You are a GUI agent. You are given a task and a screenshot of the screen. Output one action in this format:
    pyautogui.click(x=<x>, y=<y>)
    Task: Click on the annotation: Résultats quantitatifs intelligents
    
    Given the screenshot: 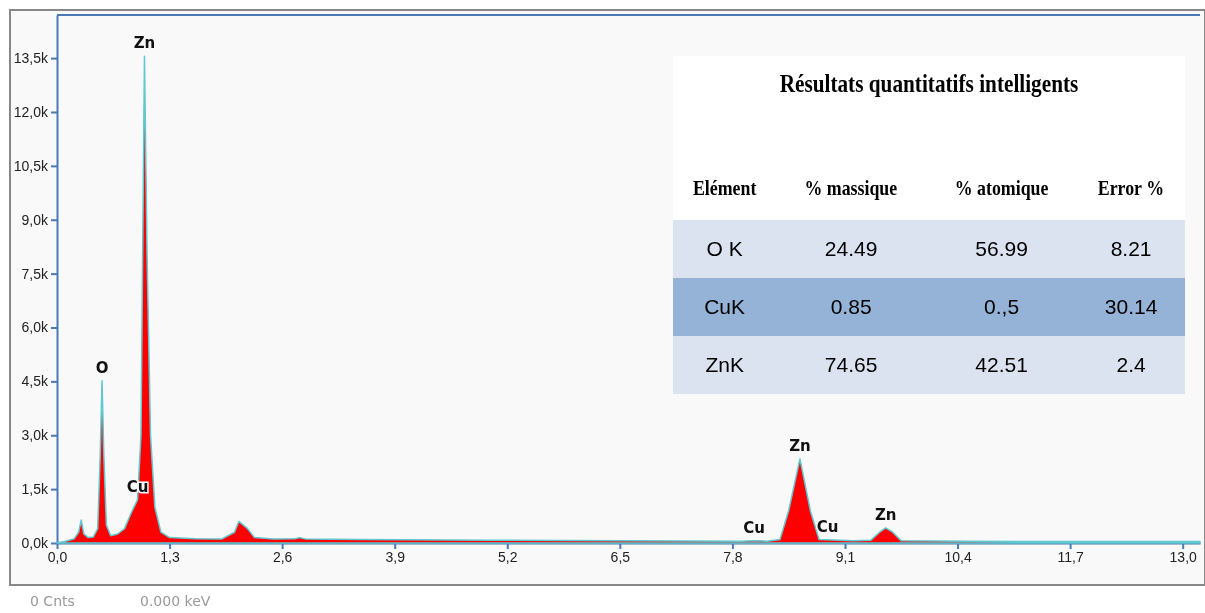 What is the action you would take?
    pyautogui.click(x=929, y=84)
    